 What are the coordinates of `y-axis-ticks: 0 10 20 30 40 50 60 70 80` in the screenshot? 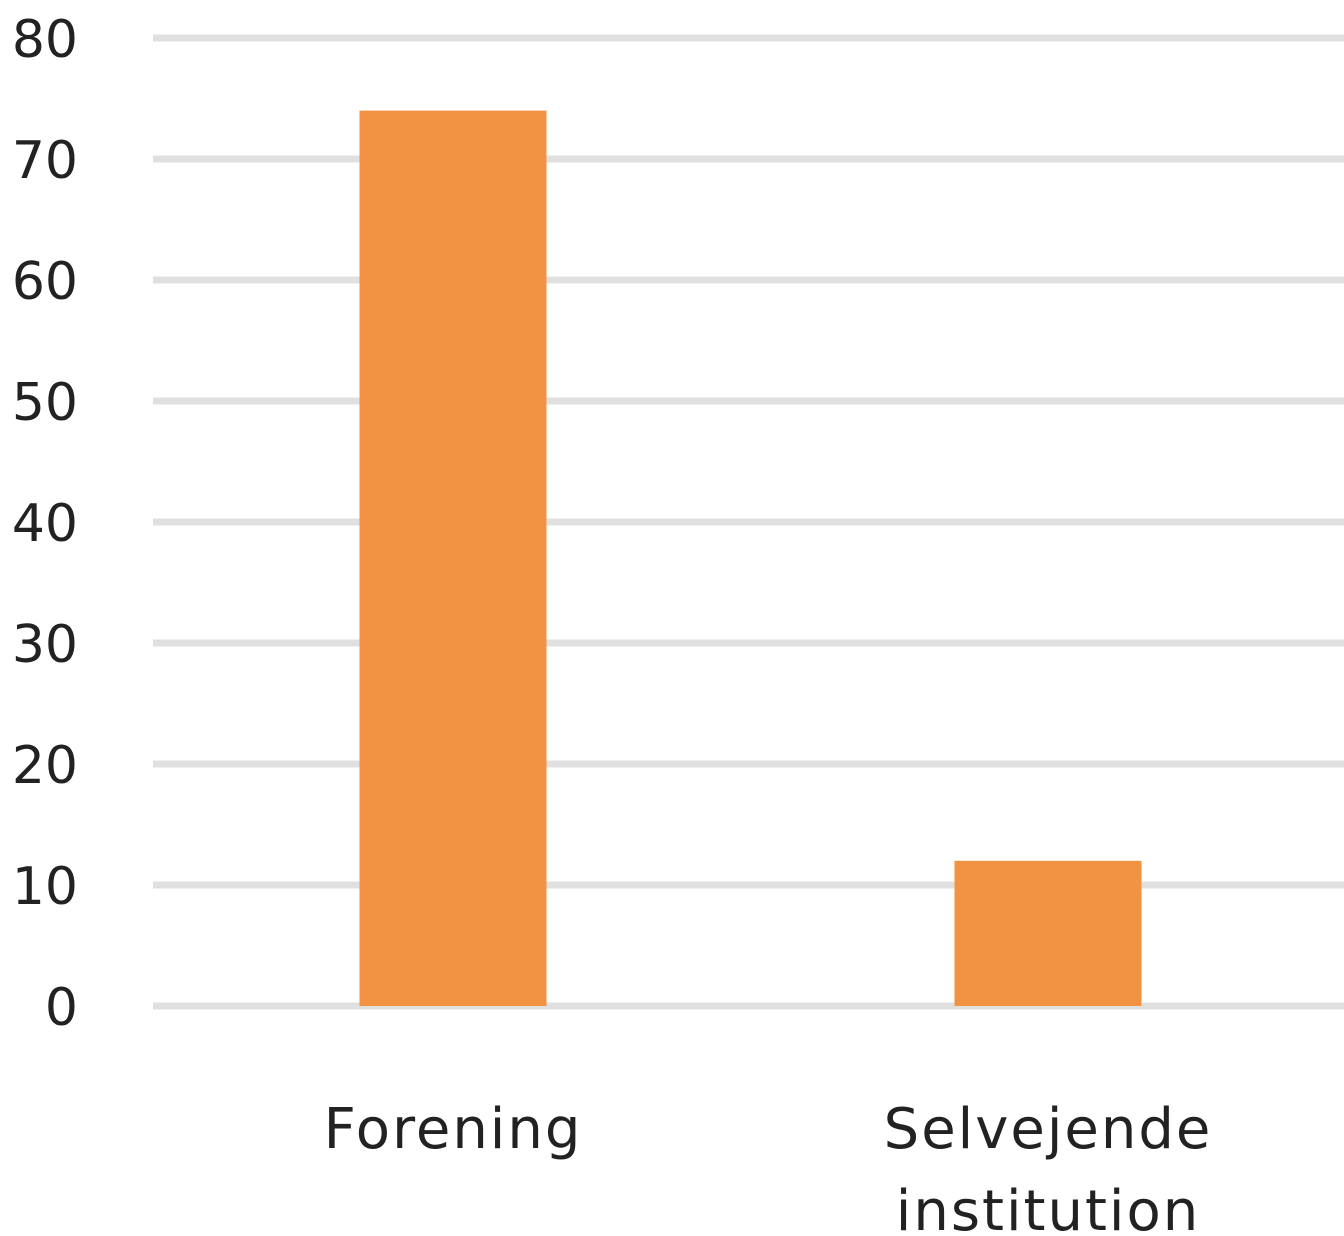 It's located at (45, 524).